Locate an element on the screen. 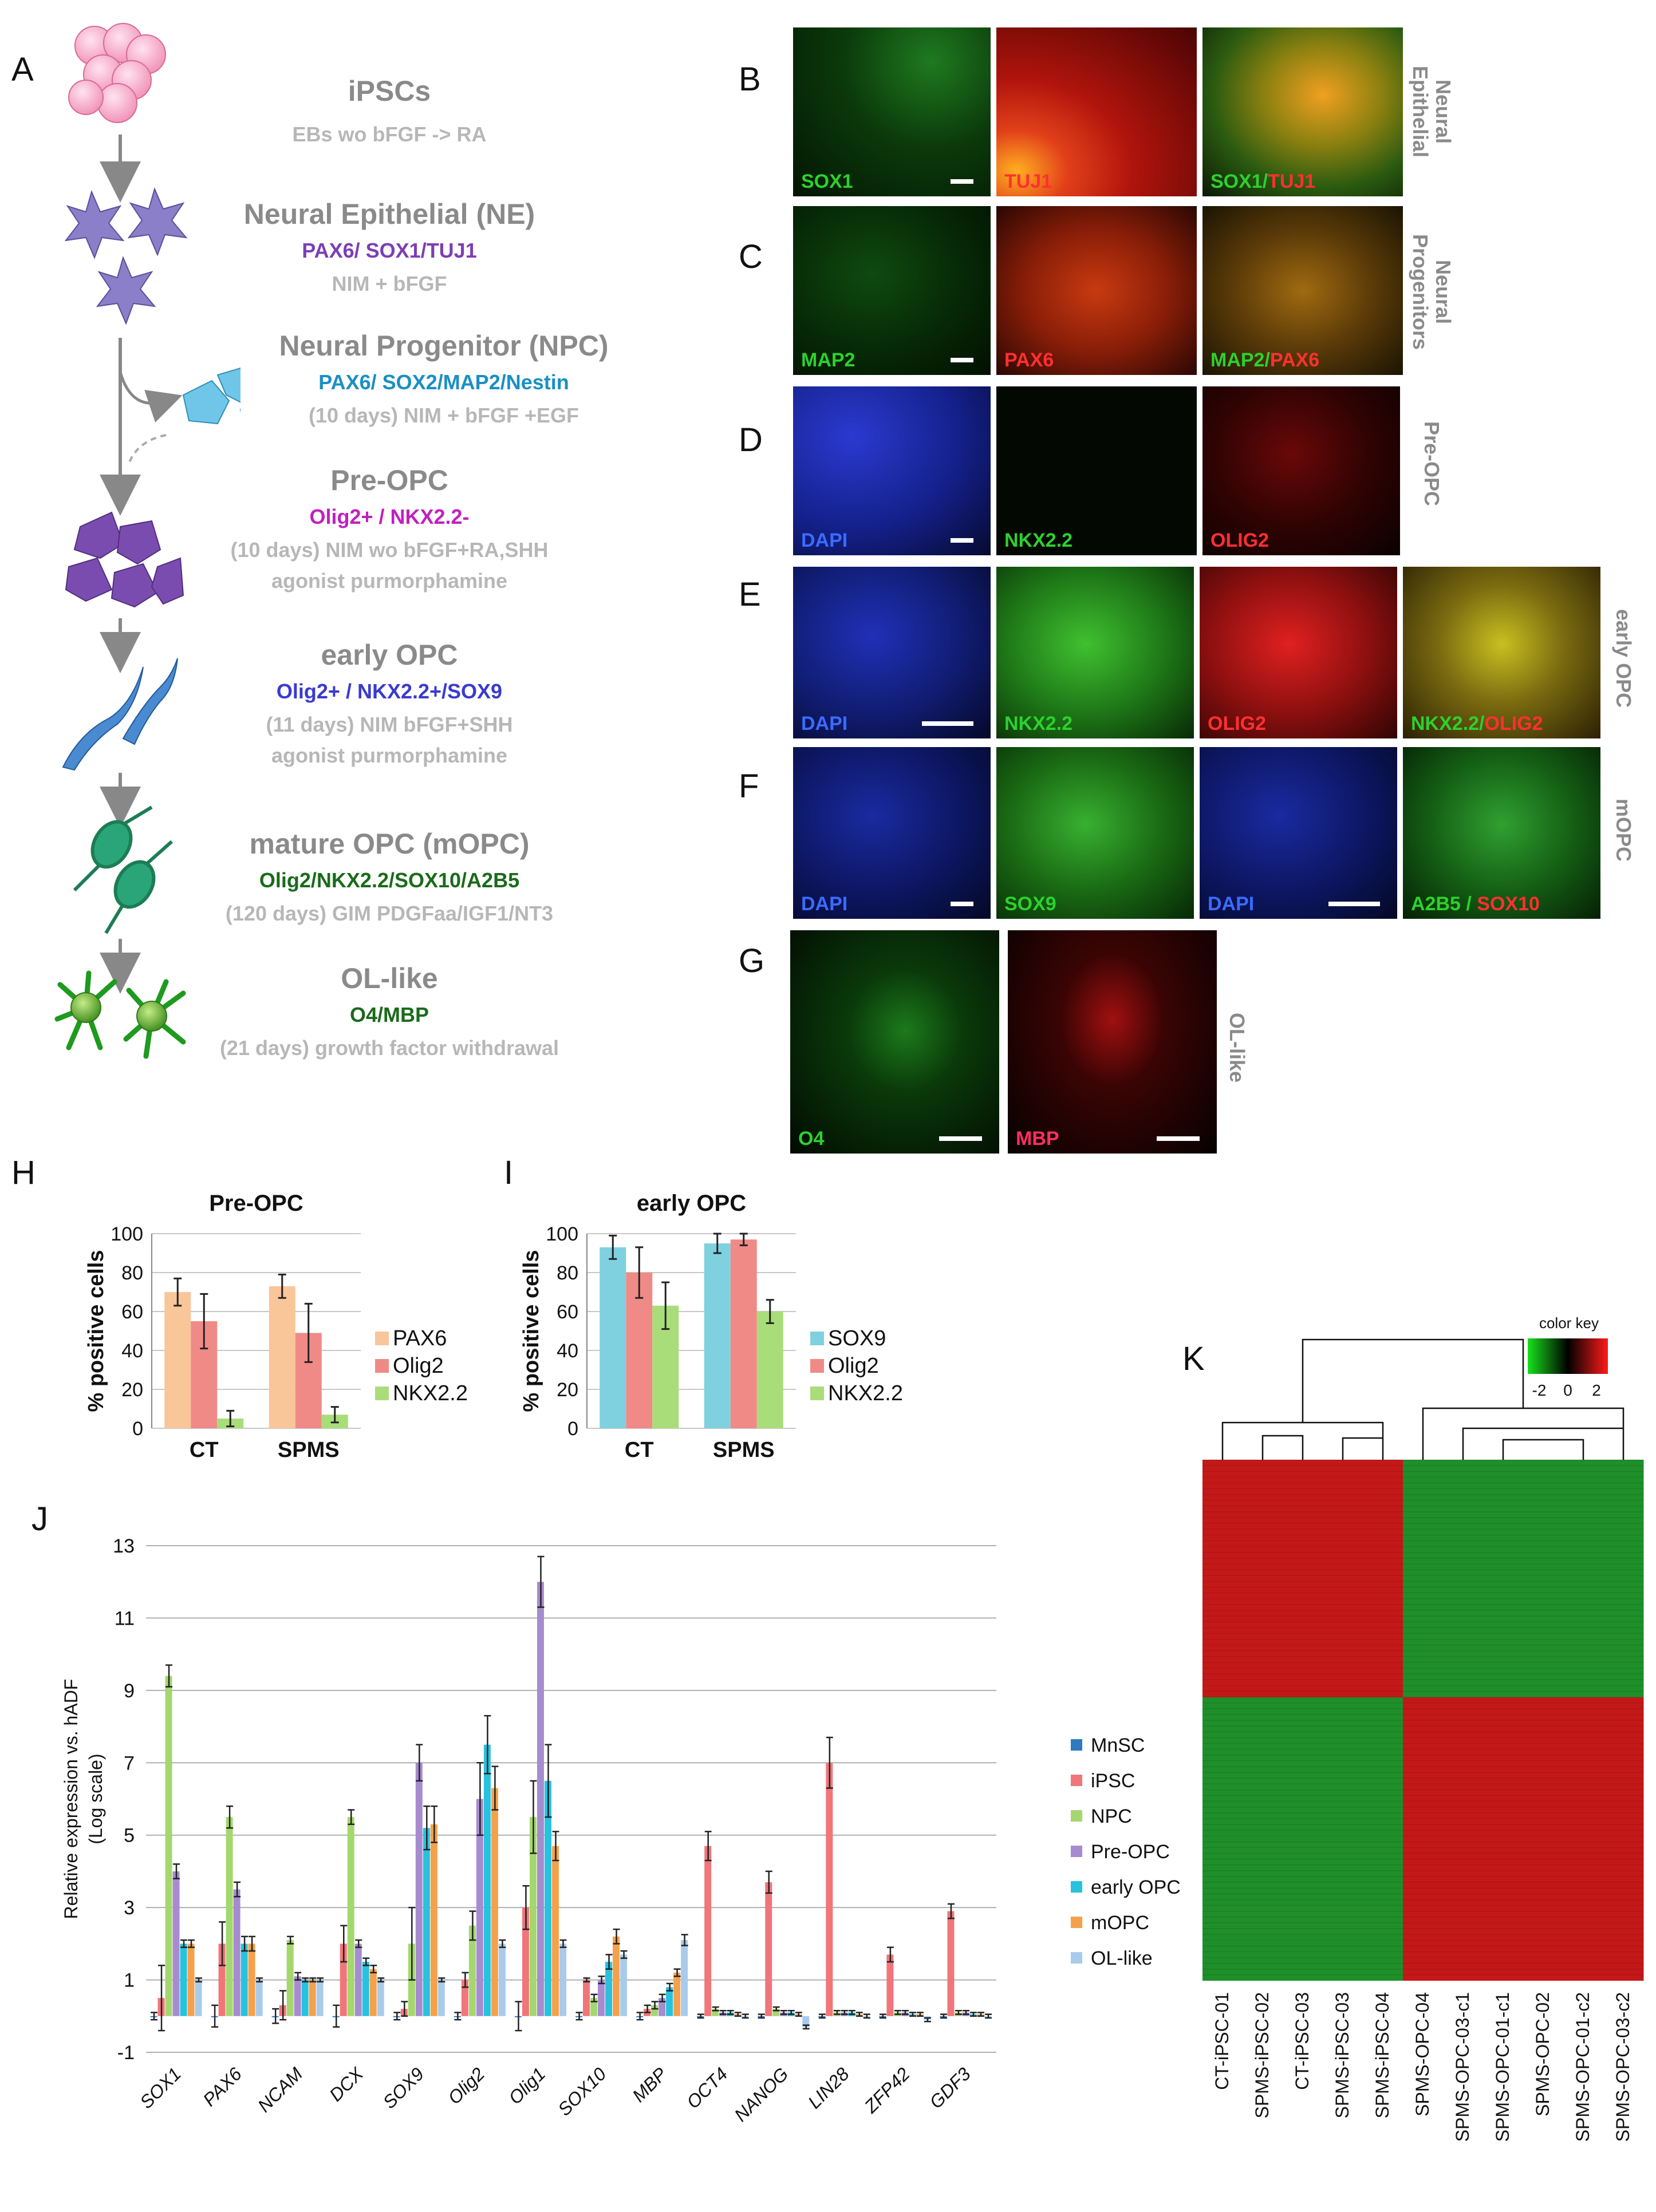  stage-title: OL-like is located at coordinates (389, 978).